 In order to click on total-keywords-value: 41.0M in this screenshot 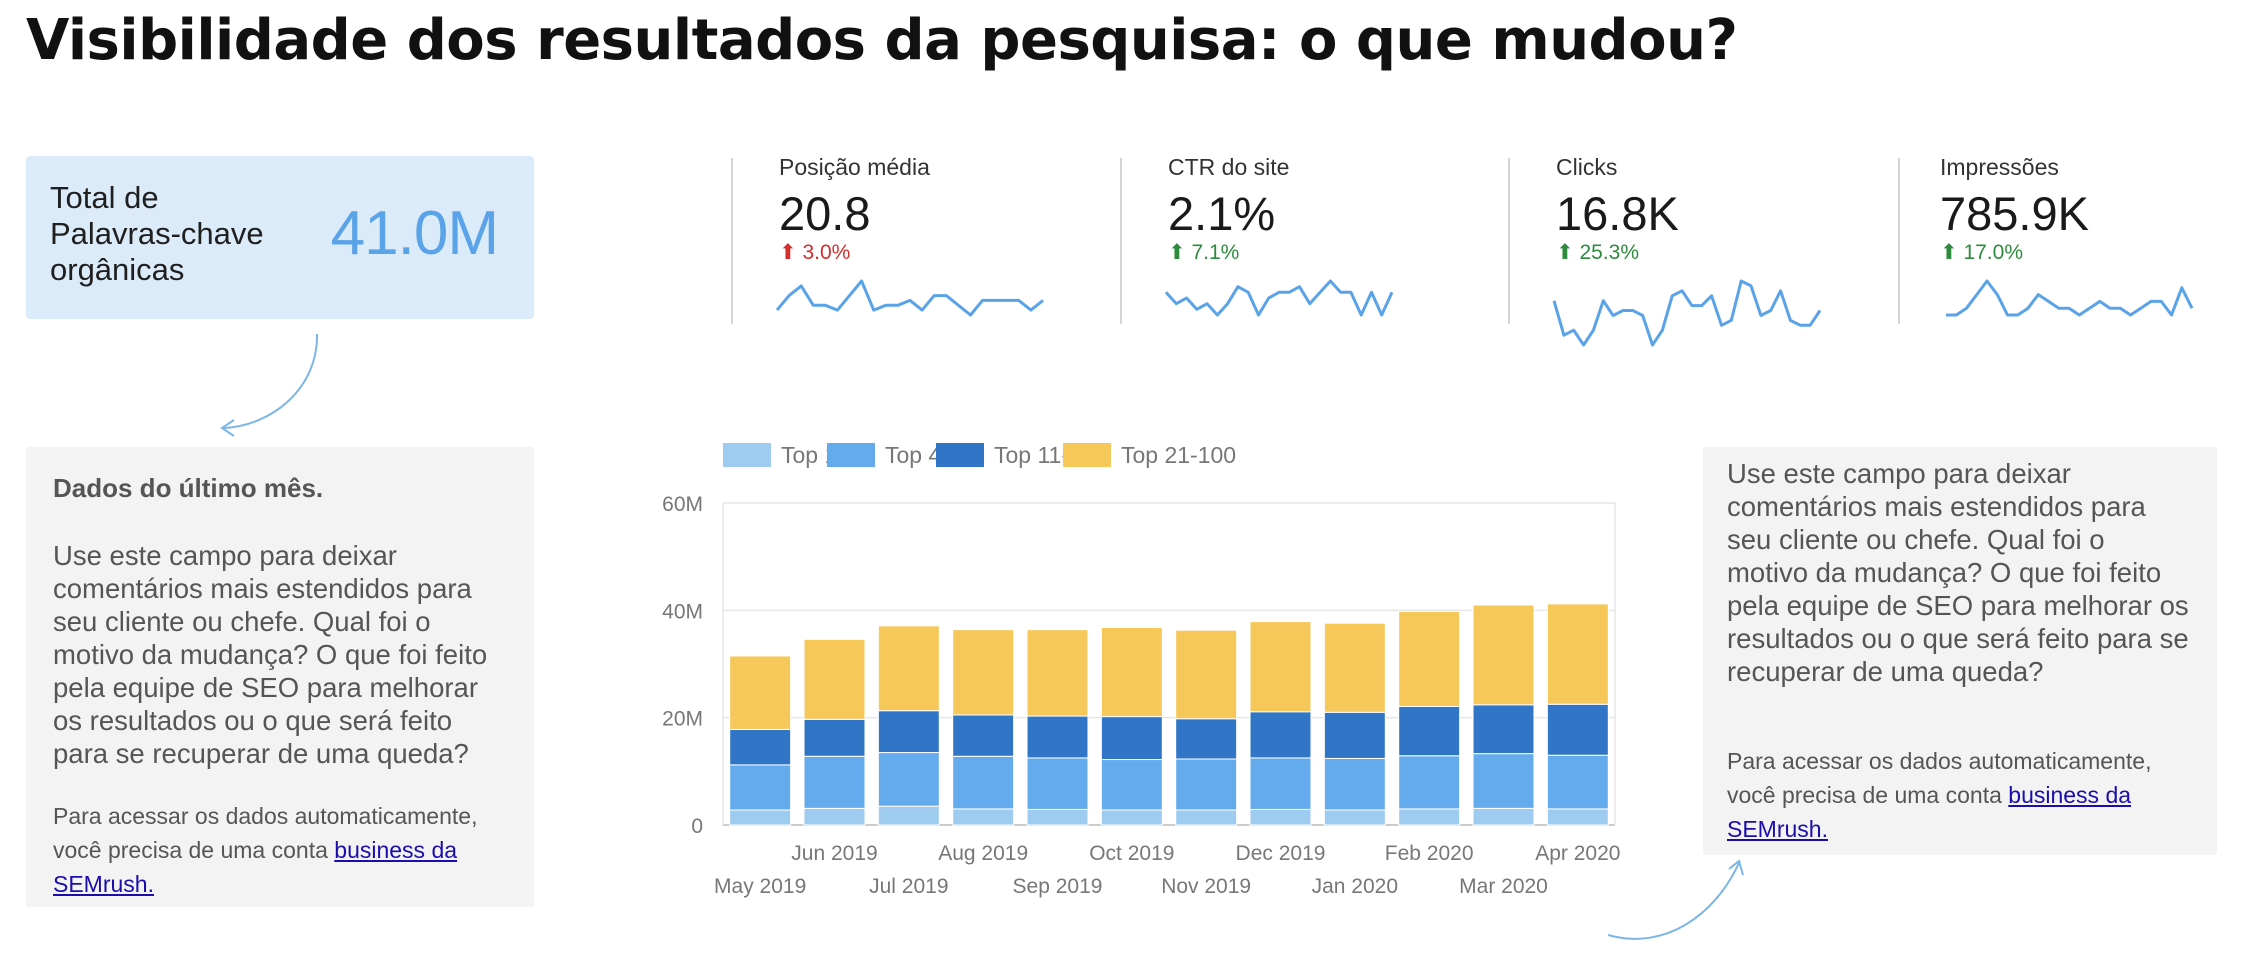, I will do `click(414, 233)`.